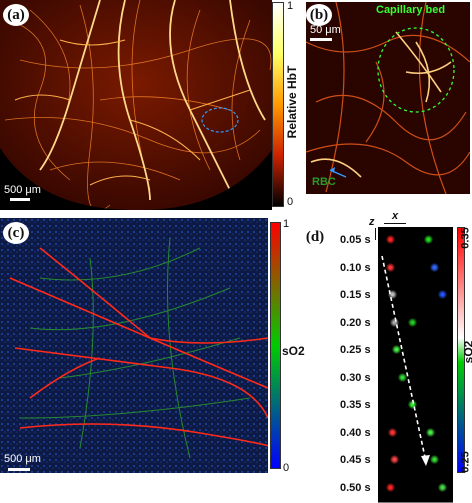 The height and width of the screenshot is (503, 472). Describe the element at coordinates (395, 223) in the screenshot. I see `panel-d-axis-x-line` at that location.